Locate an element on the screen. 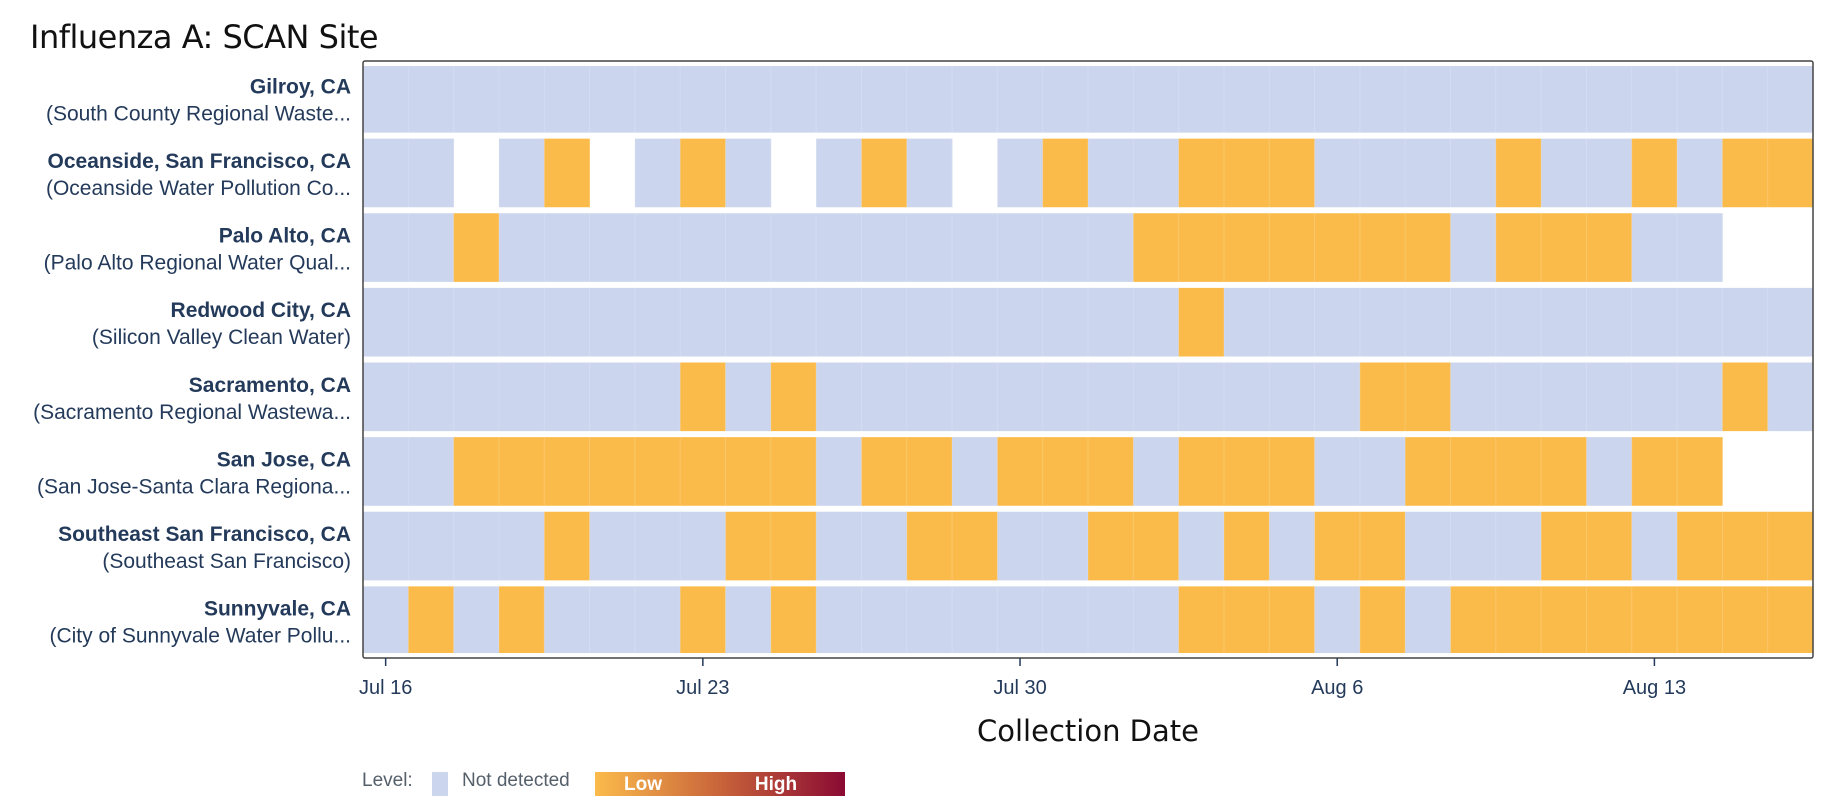 The width and height of the screenshot is (1848, 808). site-name-label: Palo Alto, CA is located at coordinates (285, 236).